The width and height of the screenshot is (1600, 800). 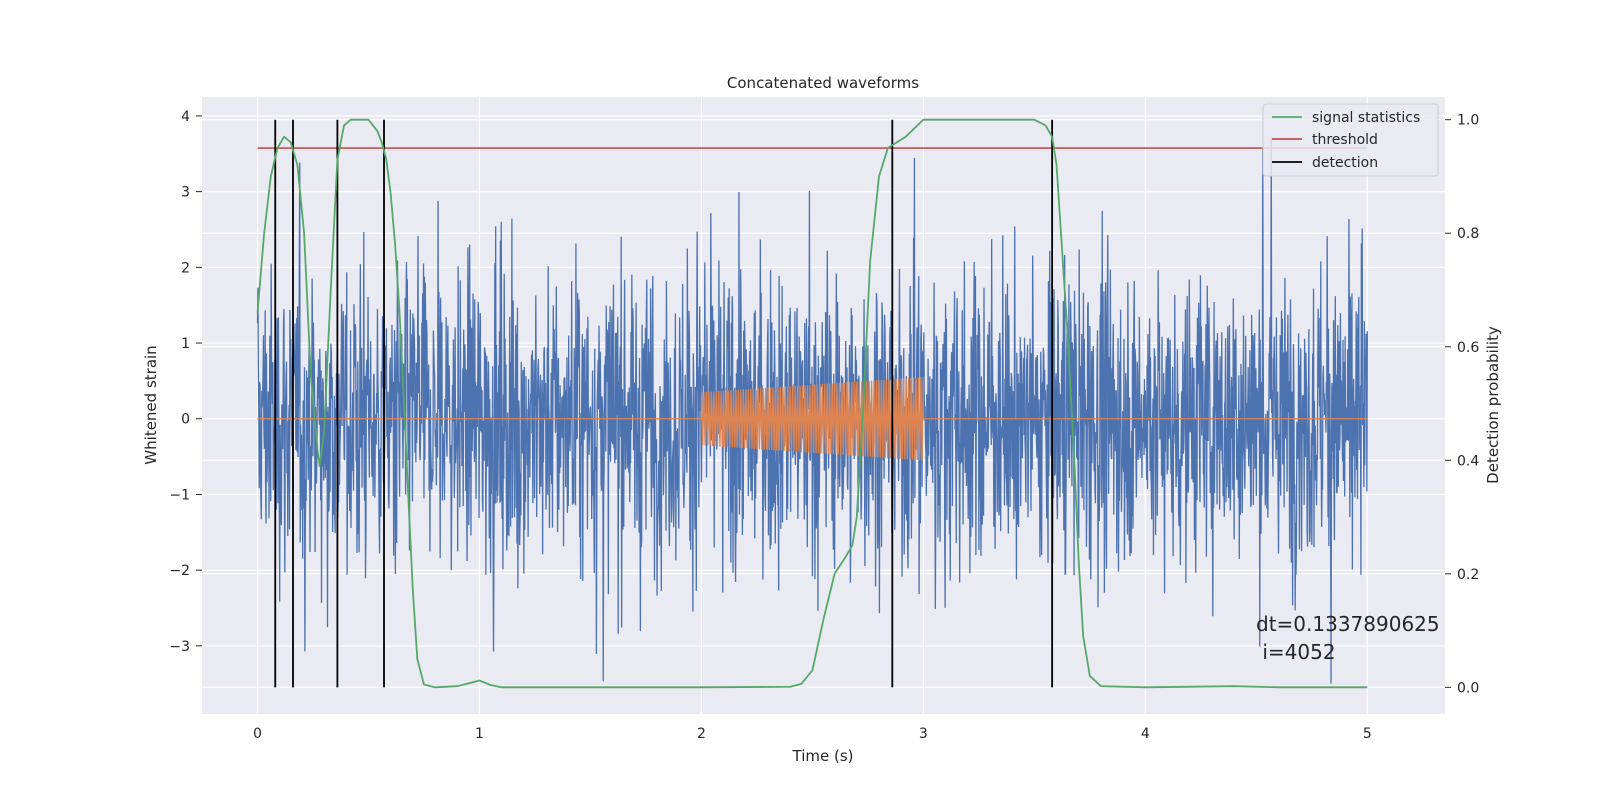 What do you see at coordinates (1348, 624) in the screenshot?
I see `annotation-dt: dt=0.1337890625` at bounding box center [1348, 624].